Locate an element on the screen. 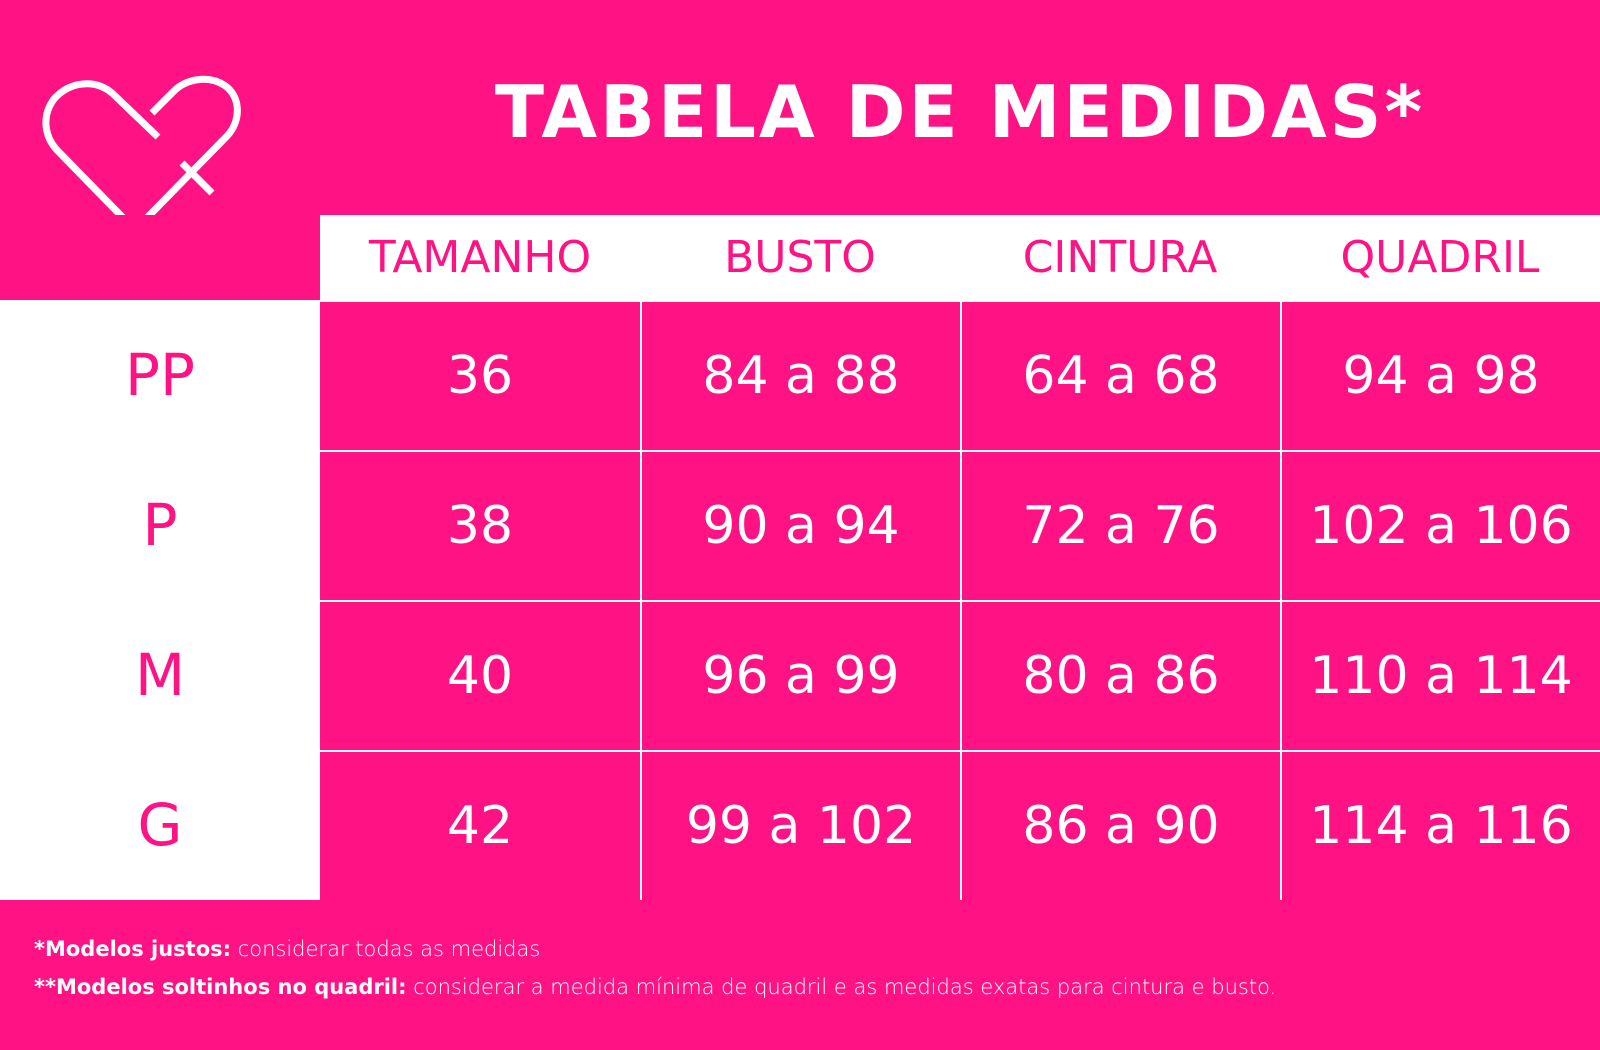 This screenshot has height=1050, width=1600. row-size-label: M is located at coordinates (160, 675).